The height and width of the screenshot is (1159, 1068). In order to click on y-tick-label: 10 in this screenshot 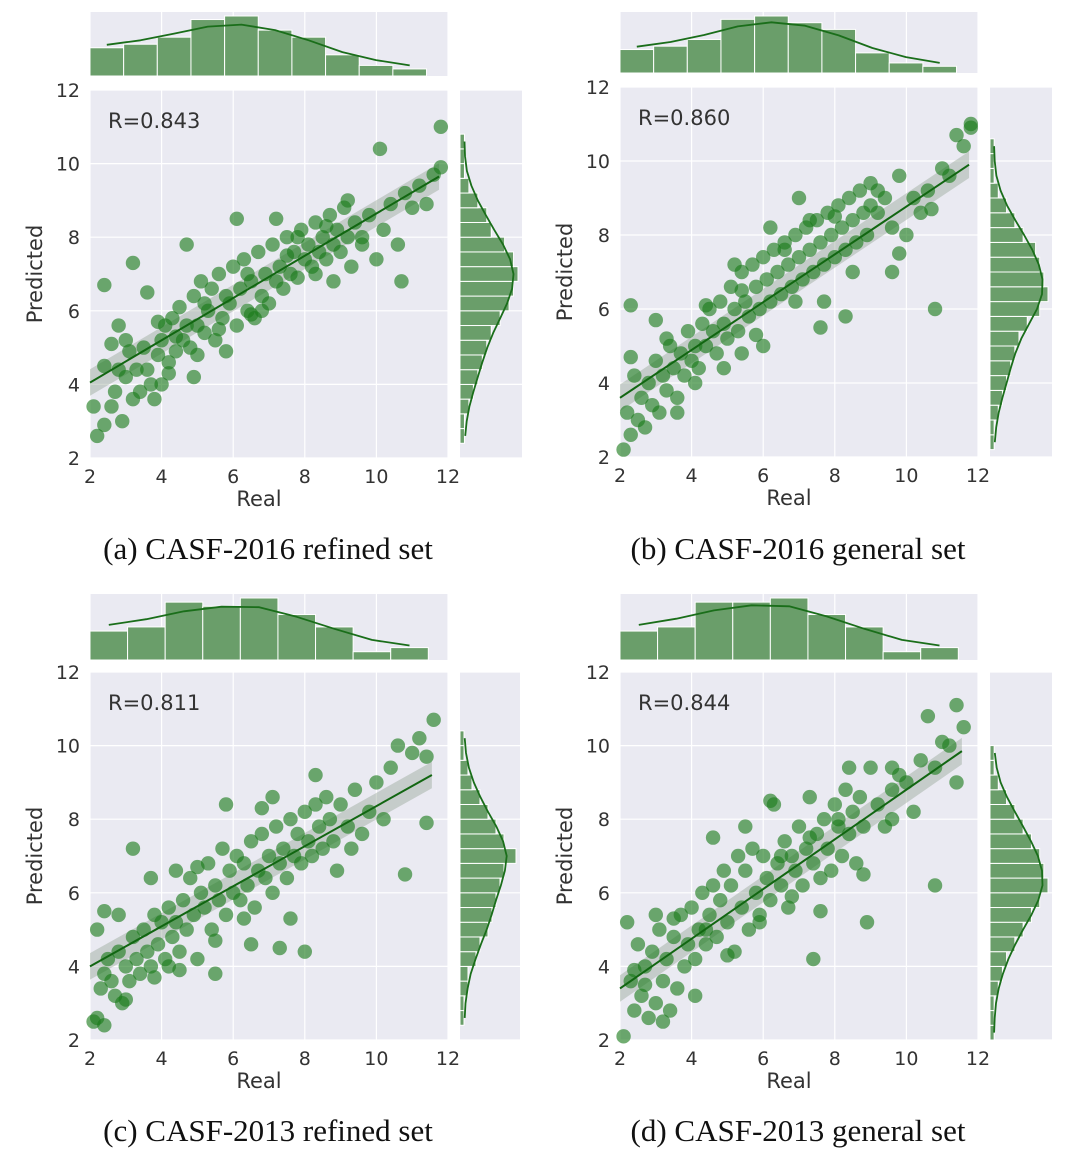, I will do `click(68, 165)`.